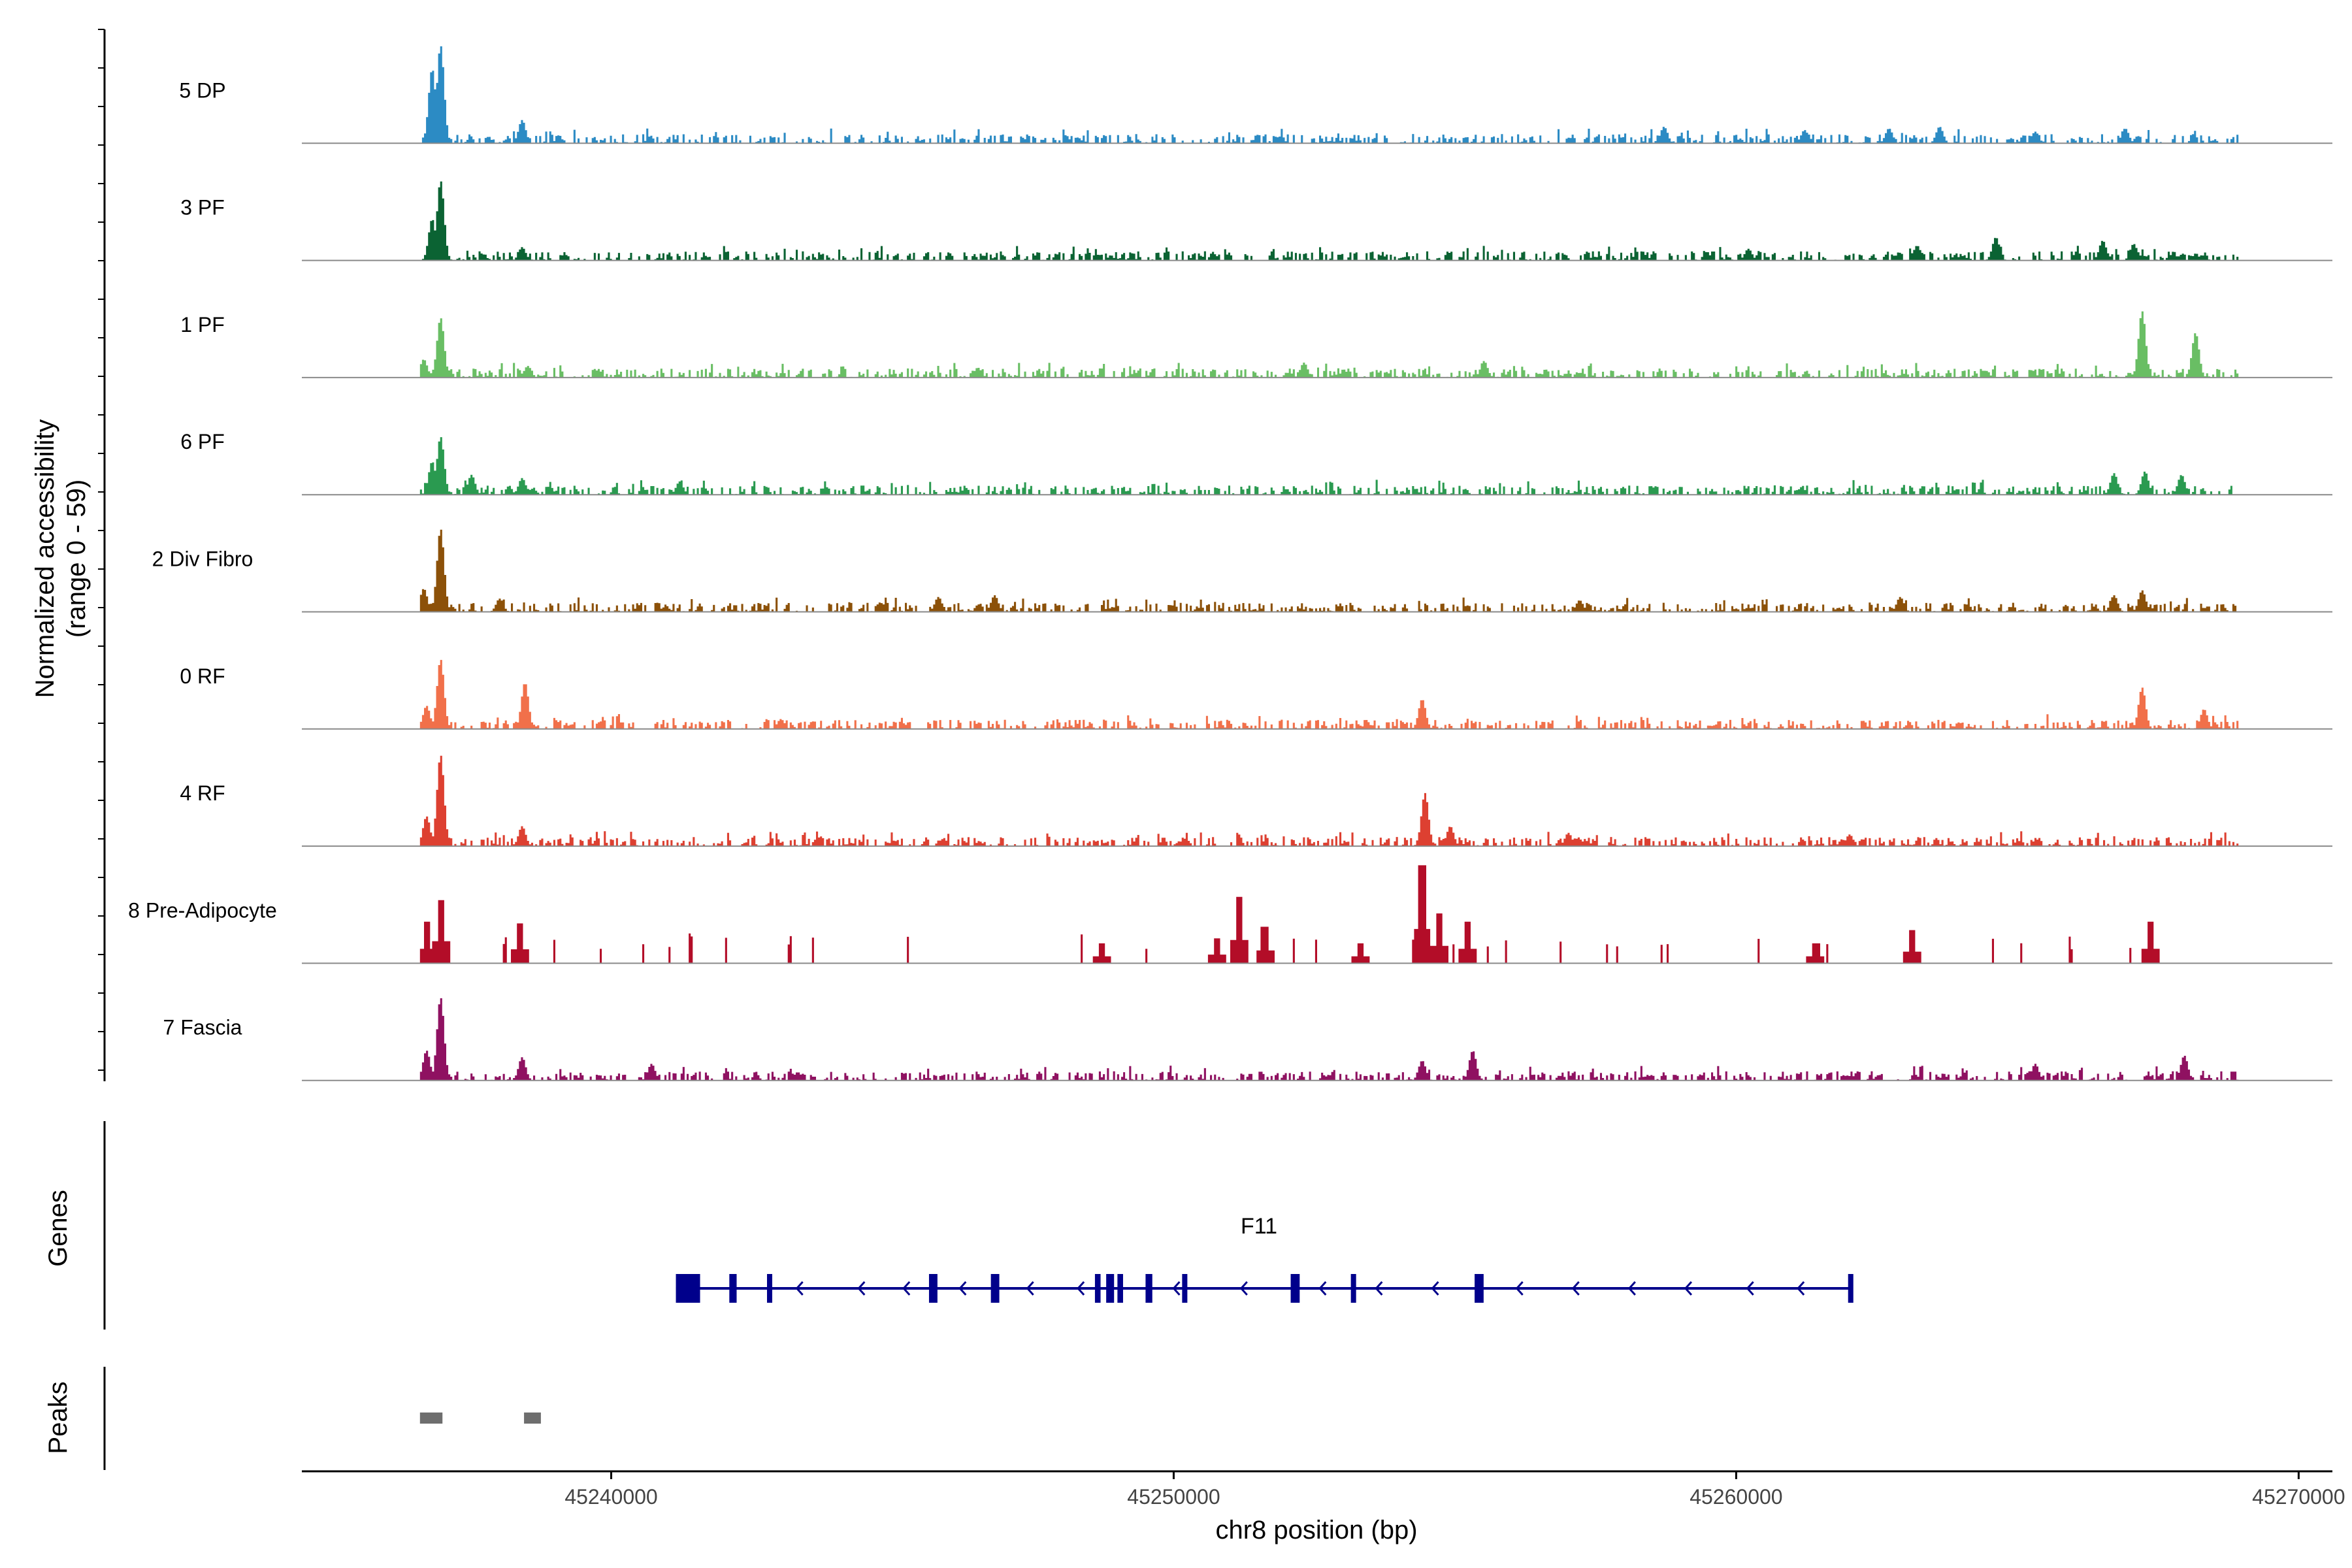 The height and width of the screenshot is (1568, 2352). Describe the element at coordinates (202, 559) in the screenshot. I see `track-label: 2 Div Fibro` at that location.